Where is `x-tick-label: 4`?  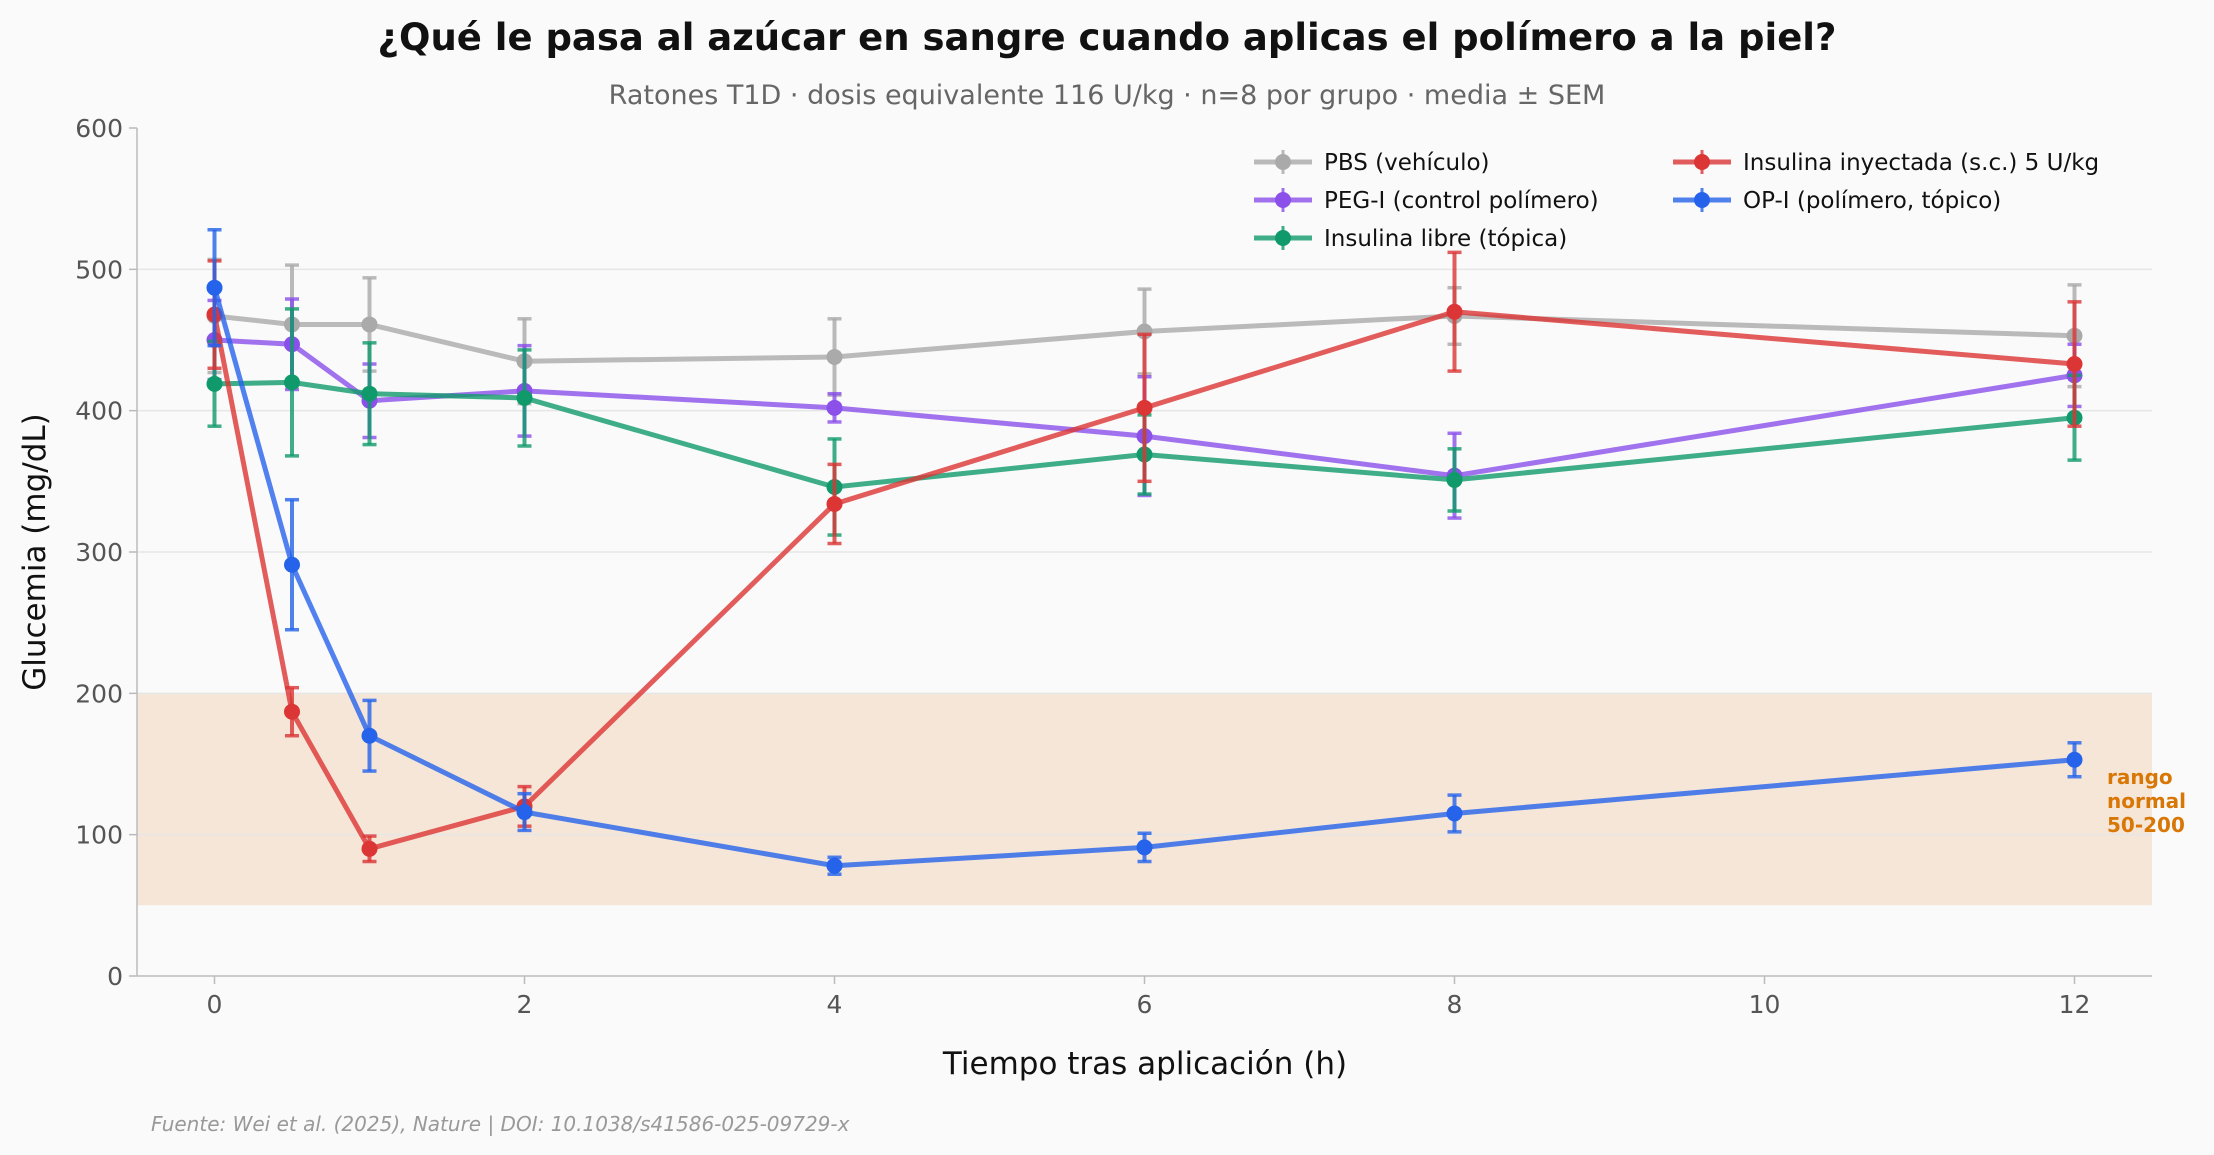
x-tick-label: 4 is located at coordinates (835, 1004).